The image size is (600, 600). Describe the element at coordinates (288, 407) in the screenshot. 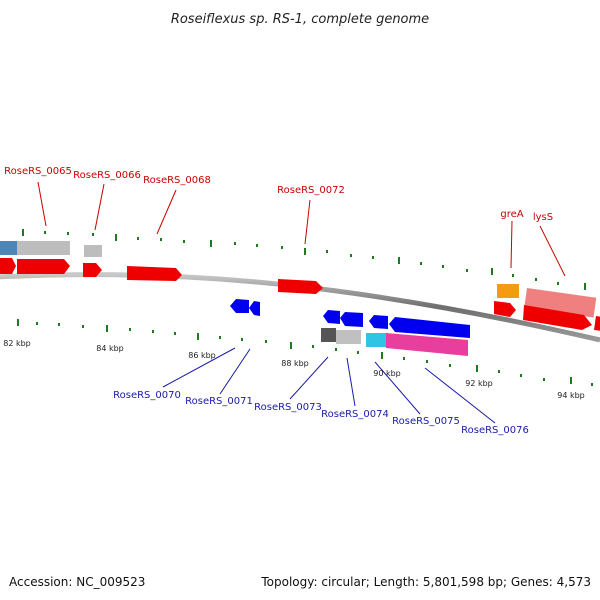

I see `gene-label-reverse: RoseRS_0073` at that location.